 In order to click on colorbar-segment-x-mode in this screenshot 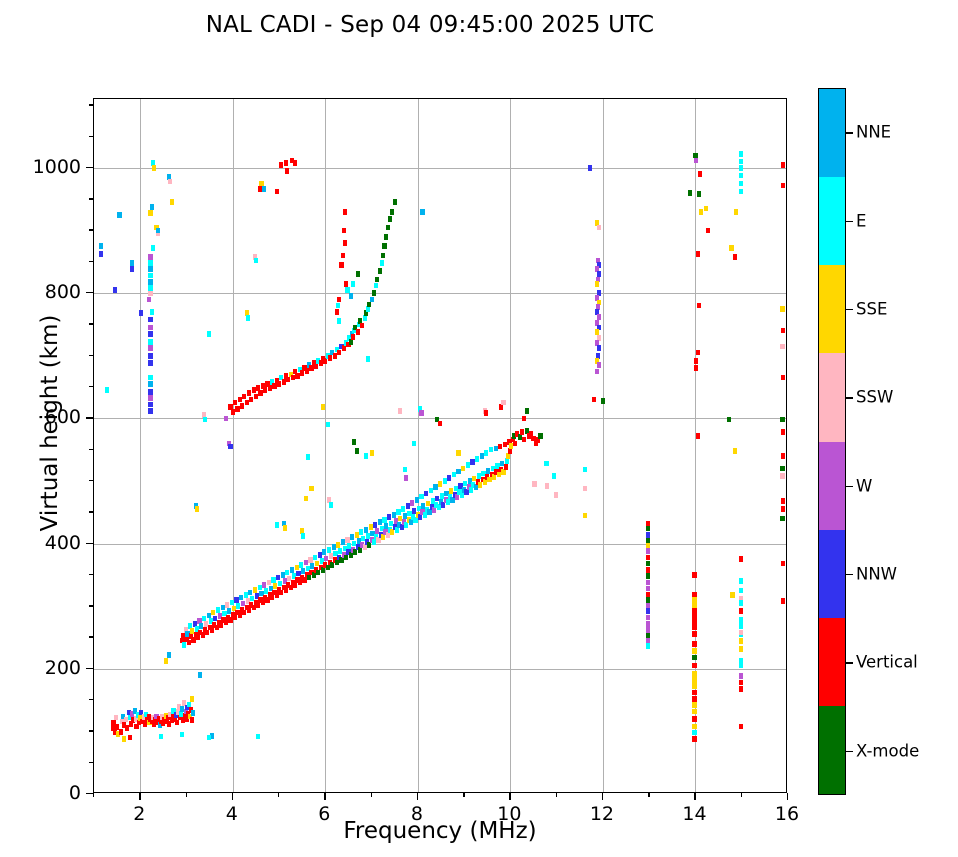, I will do `click(832, 749)`.